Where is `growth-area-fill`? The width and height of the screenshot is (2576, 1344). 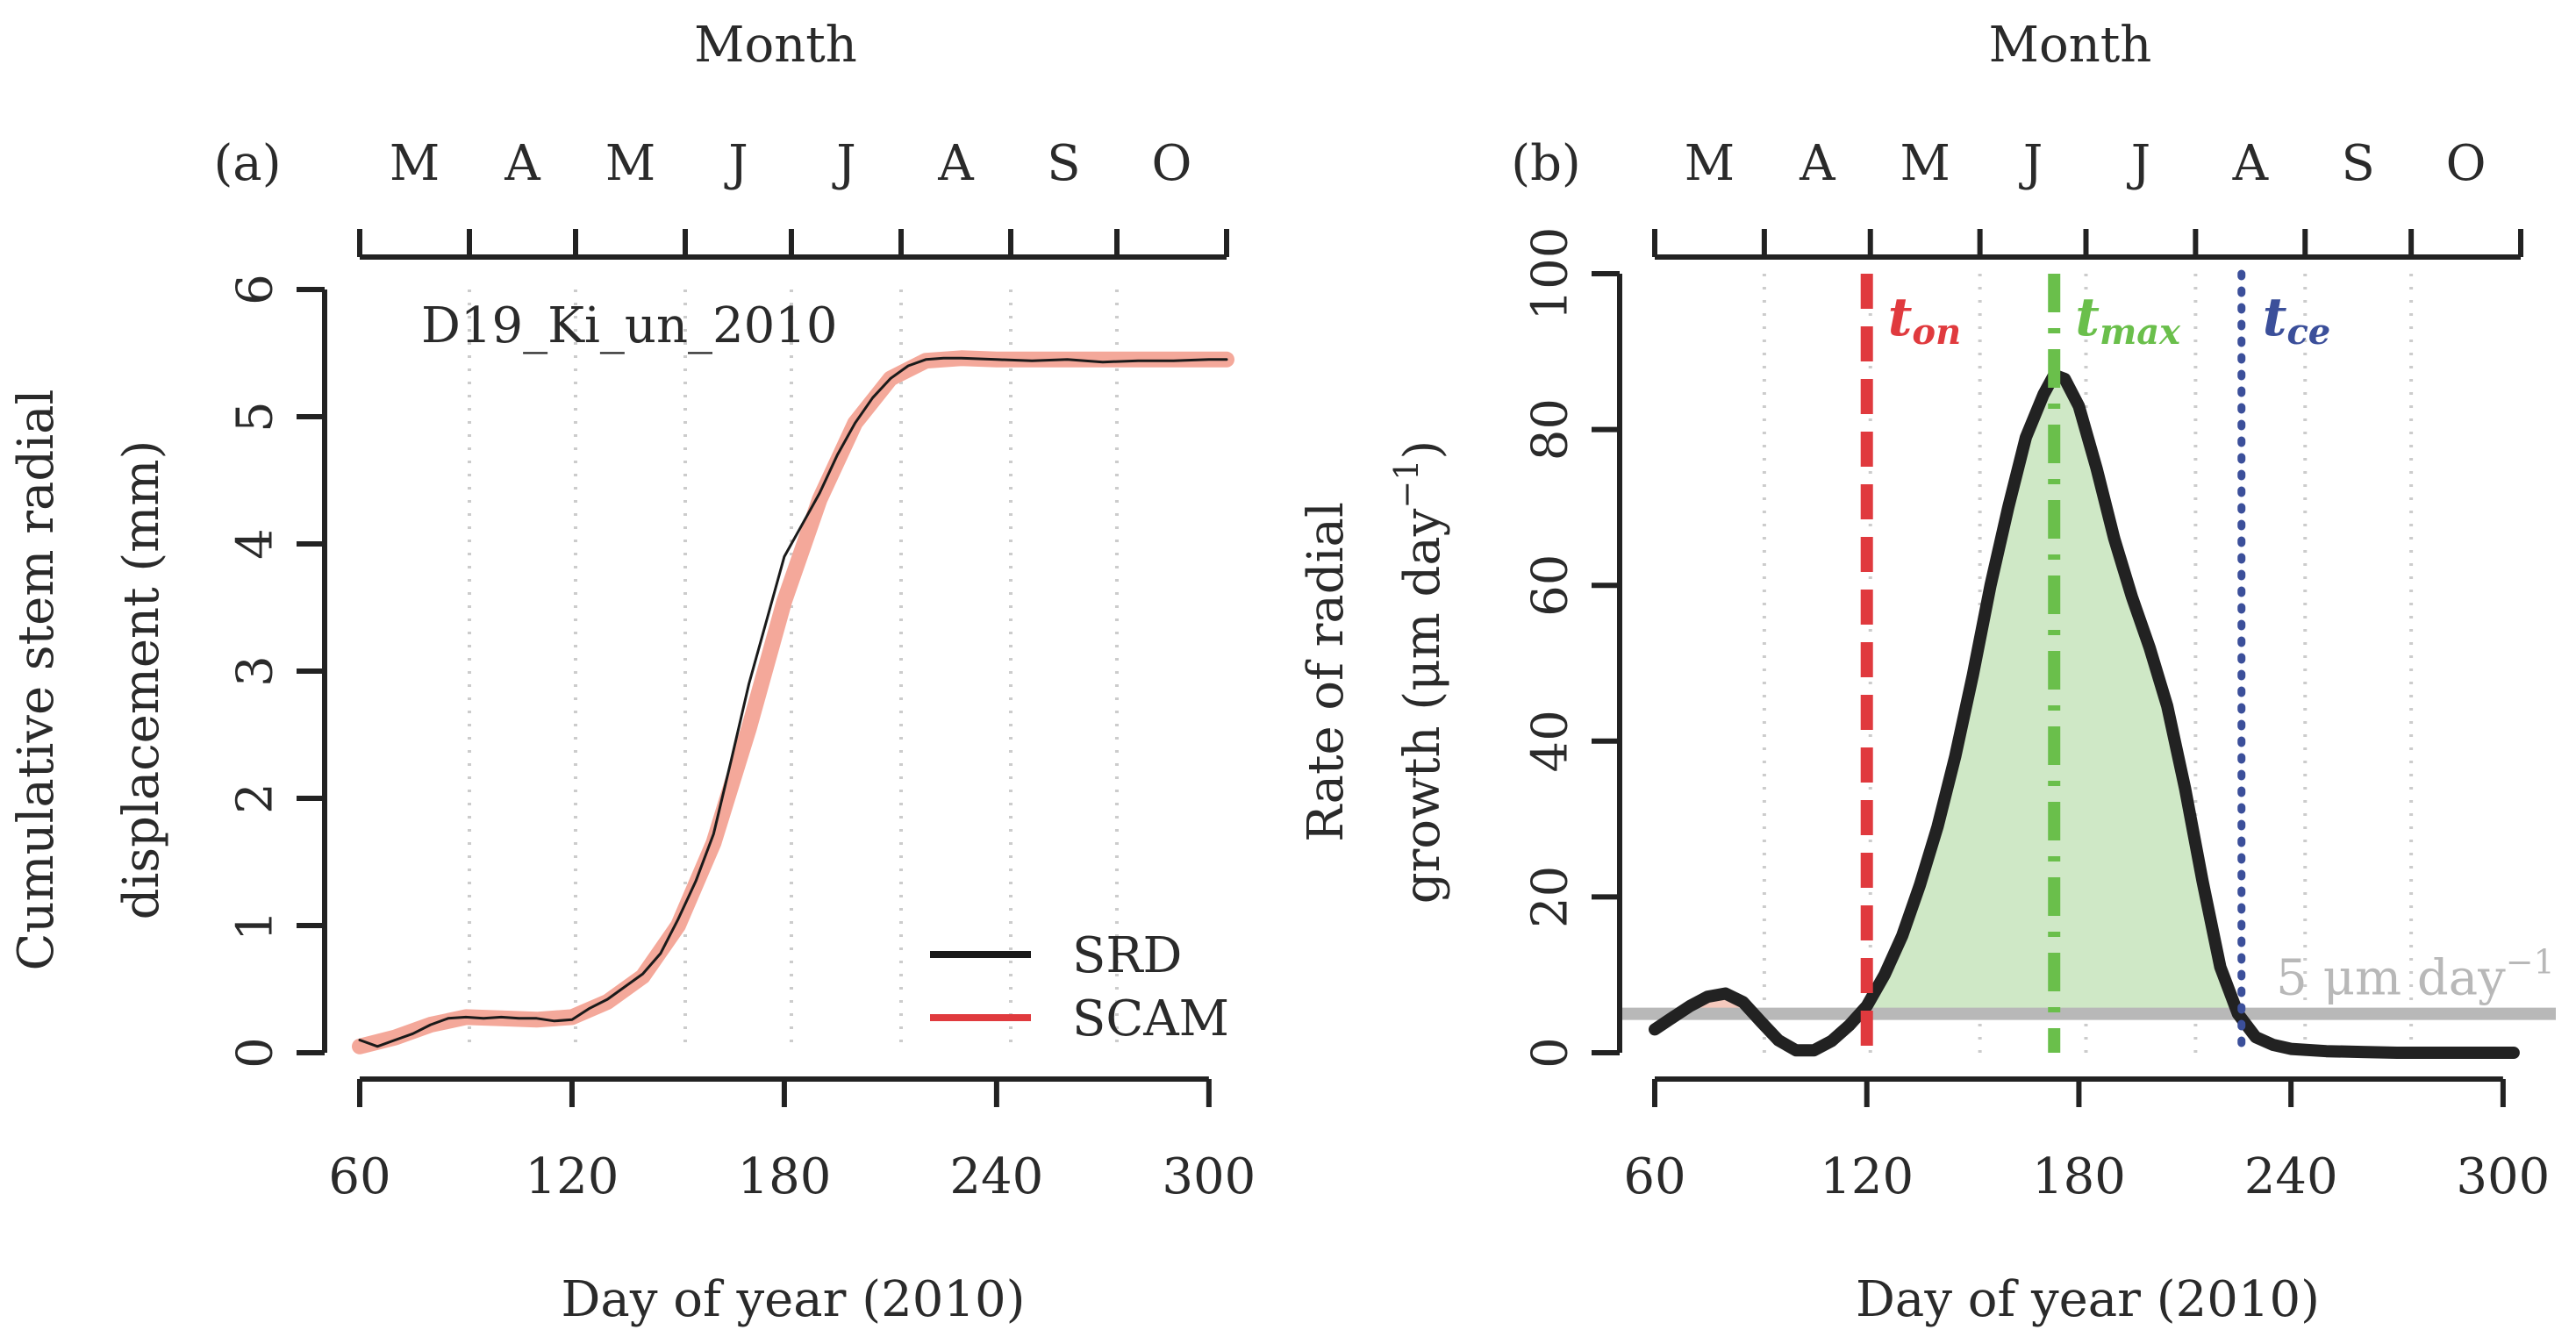 growth-area-fill is located at coordinates (2054, 694).